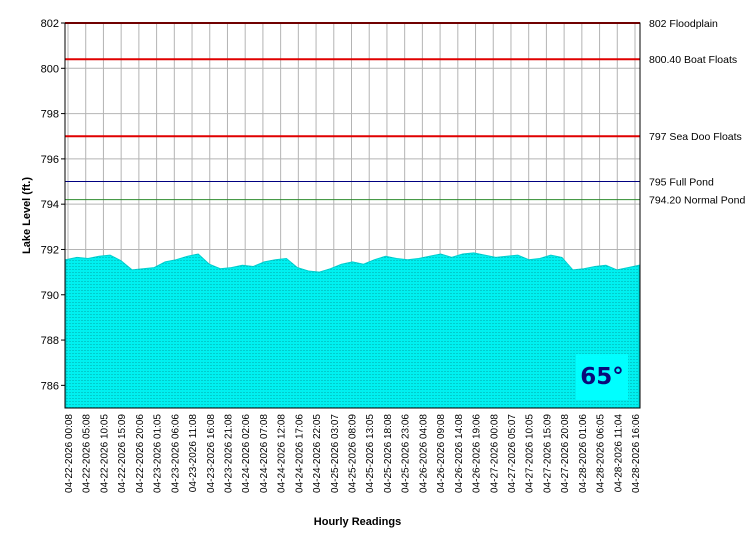  What do you see at coordinates (193, 453) in the screenshot?
I see `x-tick-label: 04-23-2026 11:08` at bounding box center [193, 453].